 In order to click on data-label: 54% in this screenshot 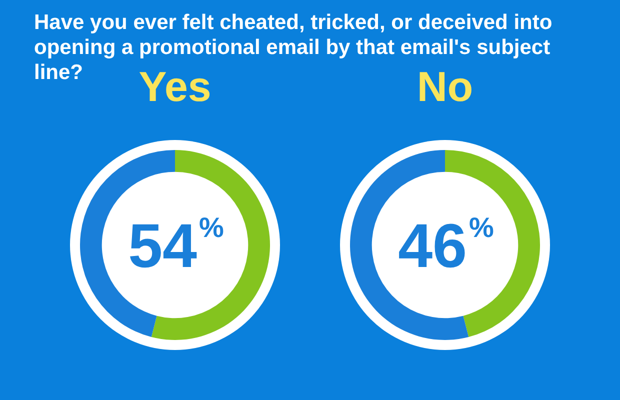, I will do `click(176, 246)`.